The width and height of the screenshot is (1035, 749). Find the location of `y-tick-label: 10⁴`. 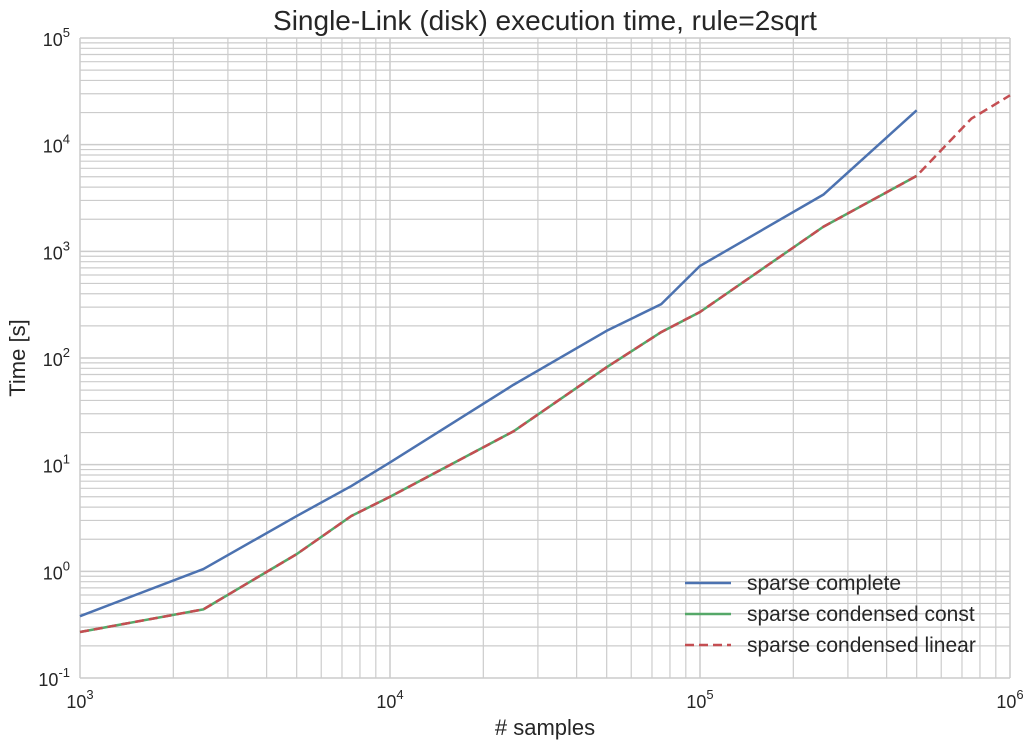

y-tick-label: 10⁴ is located at coordinates (56, 144).